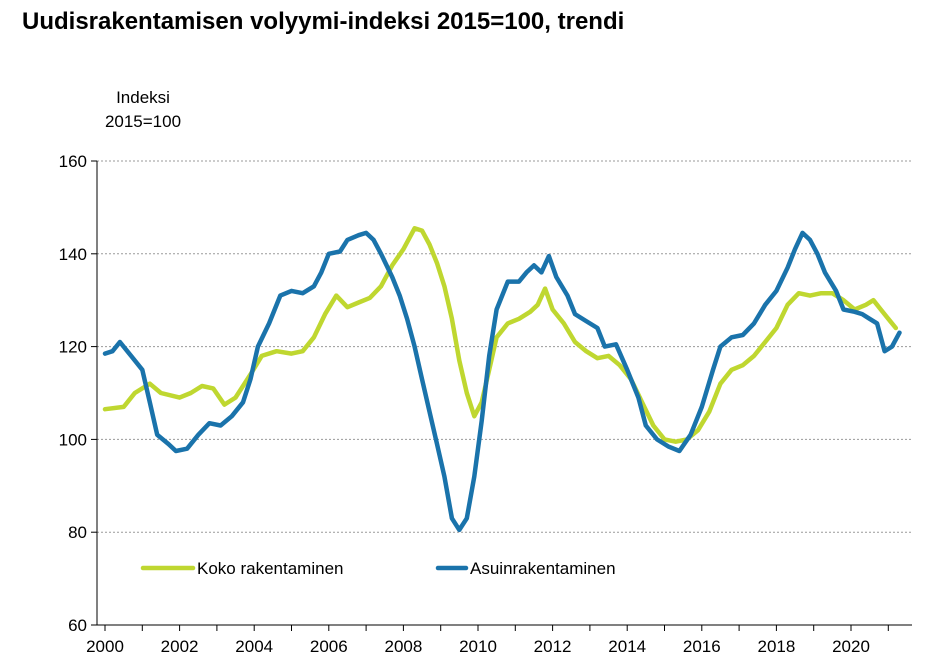 The image size is (941, 667). Describe the element at coordinates (776, 646) in the screenshot. I see `x-tick-label: 2018` at that location.